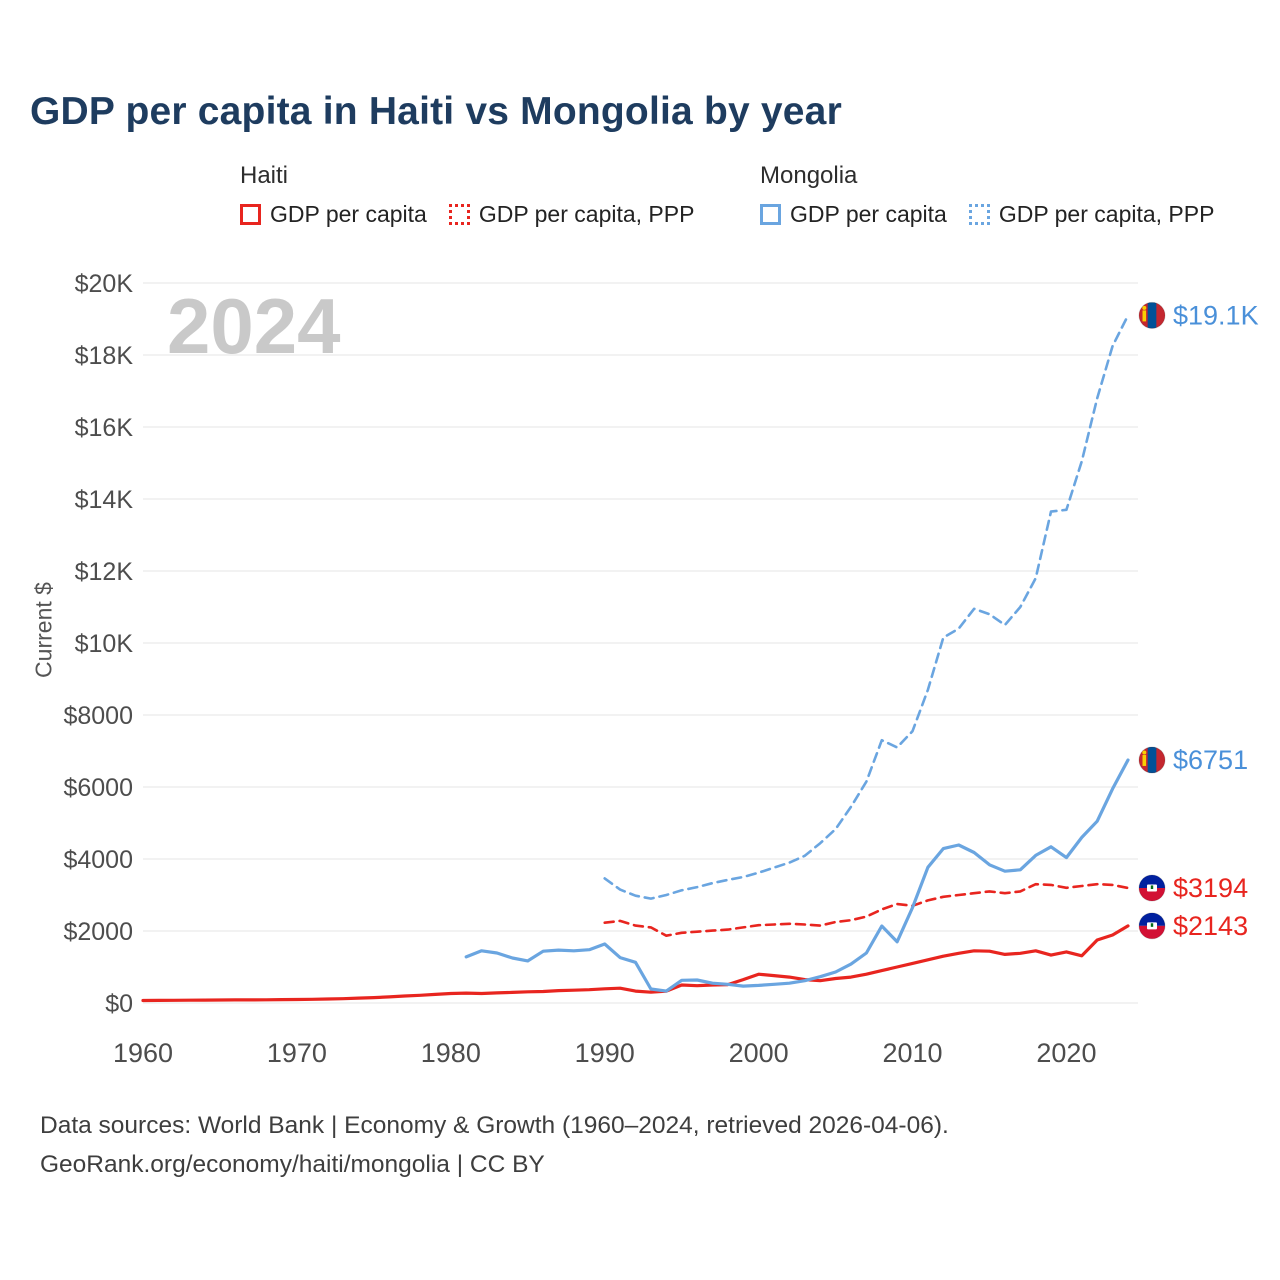 This screenshot has height=1280, width=1280. I want to click on legend-item-haiti-ppp: GDP per capita, PPP, so click(571, 214).